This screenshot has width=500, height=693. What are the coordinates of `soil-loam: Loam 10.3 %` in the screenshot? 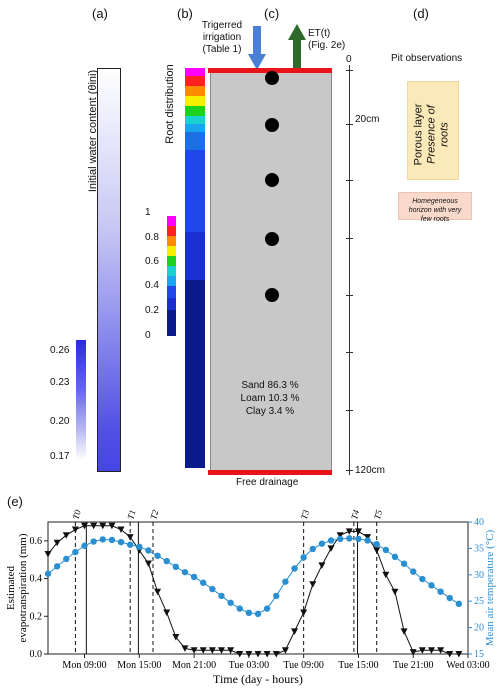 It's located at (270, 398).